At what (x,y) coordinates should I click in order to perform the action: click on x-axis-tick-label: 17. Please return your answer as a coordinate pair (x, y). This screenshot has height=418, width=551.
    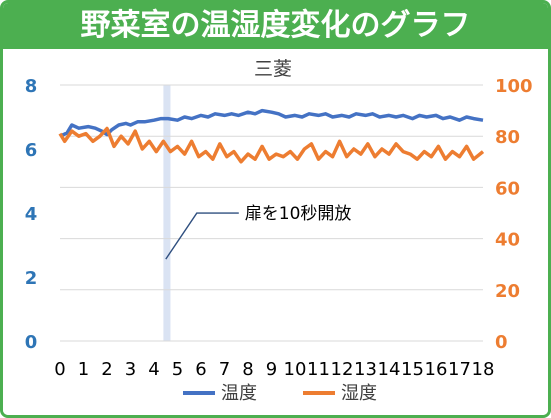
    Looking at the image, I should click on (459, 369).